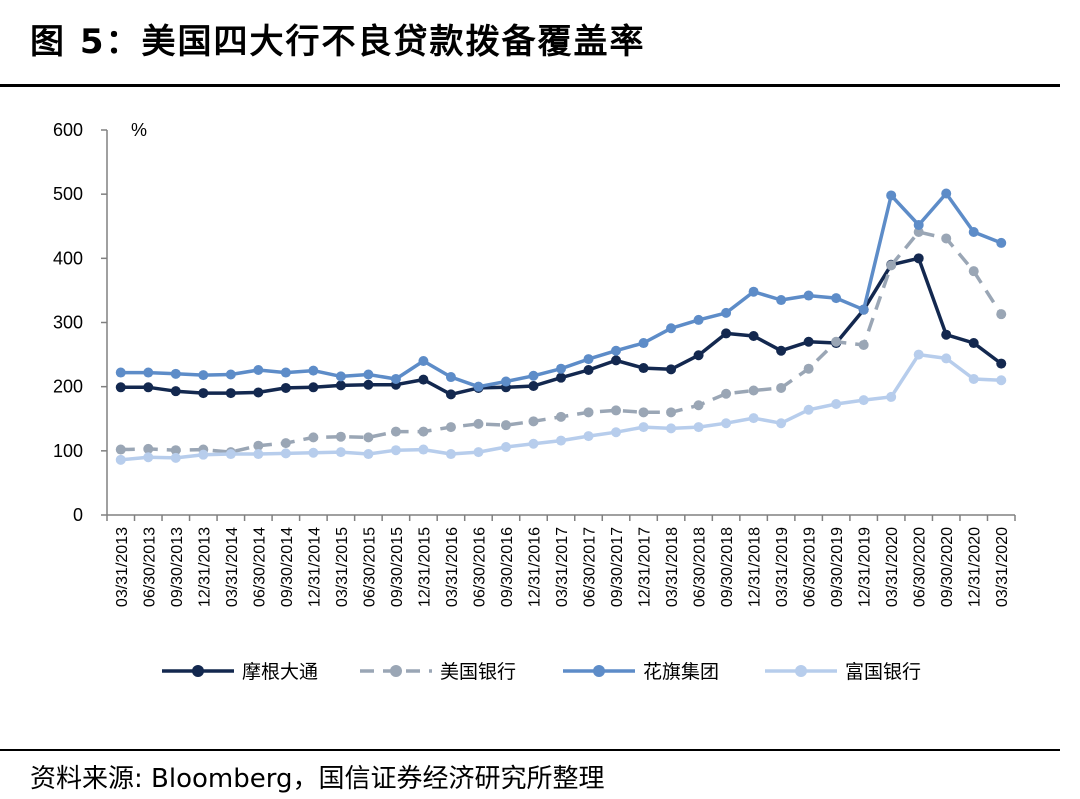 Image resolution: width=1080 pixels, height=799 pixels. I want to click on x-tick-label: 12/31/2018, so click(755, 567).